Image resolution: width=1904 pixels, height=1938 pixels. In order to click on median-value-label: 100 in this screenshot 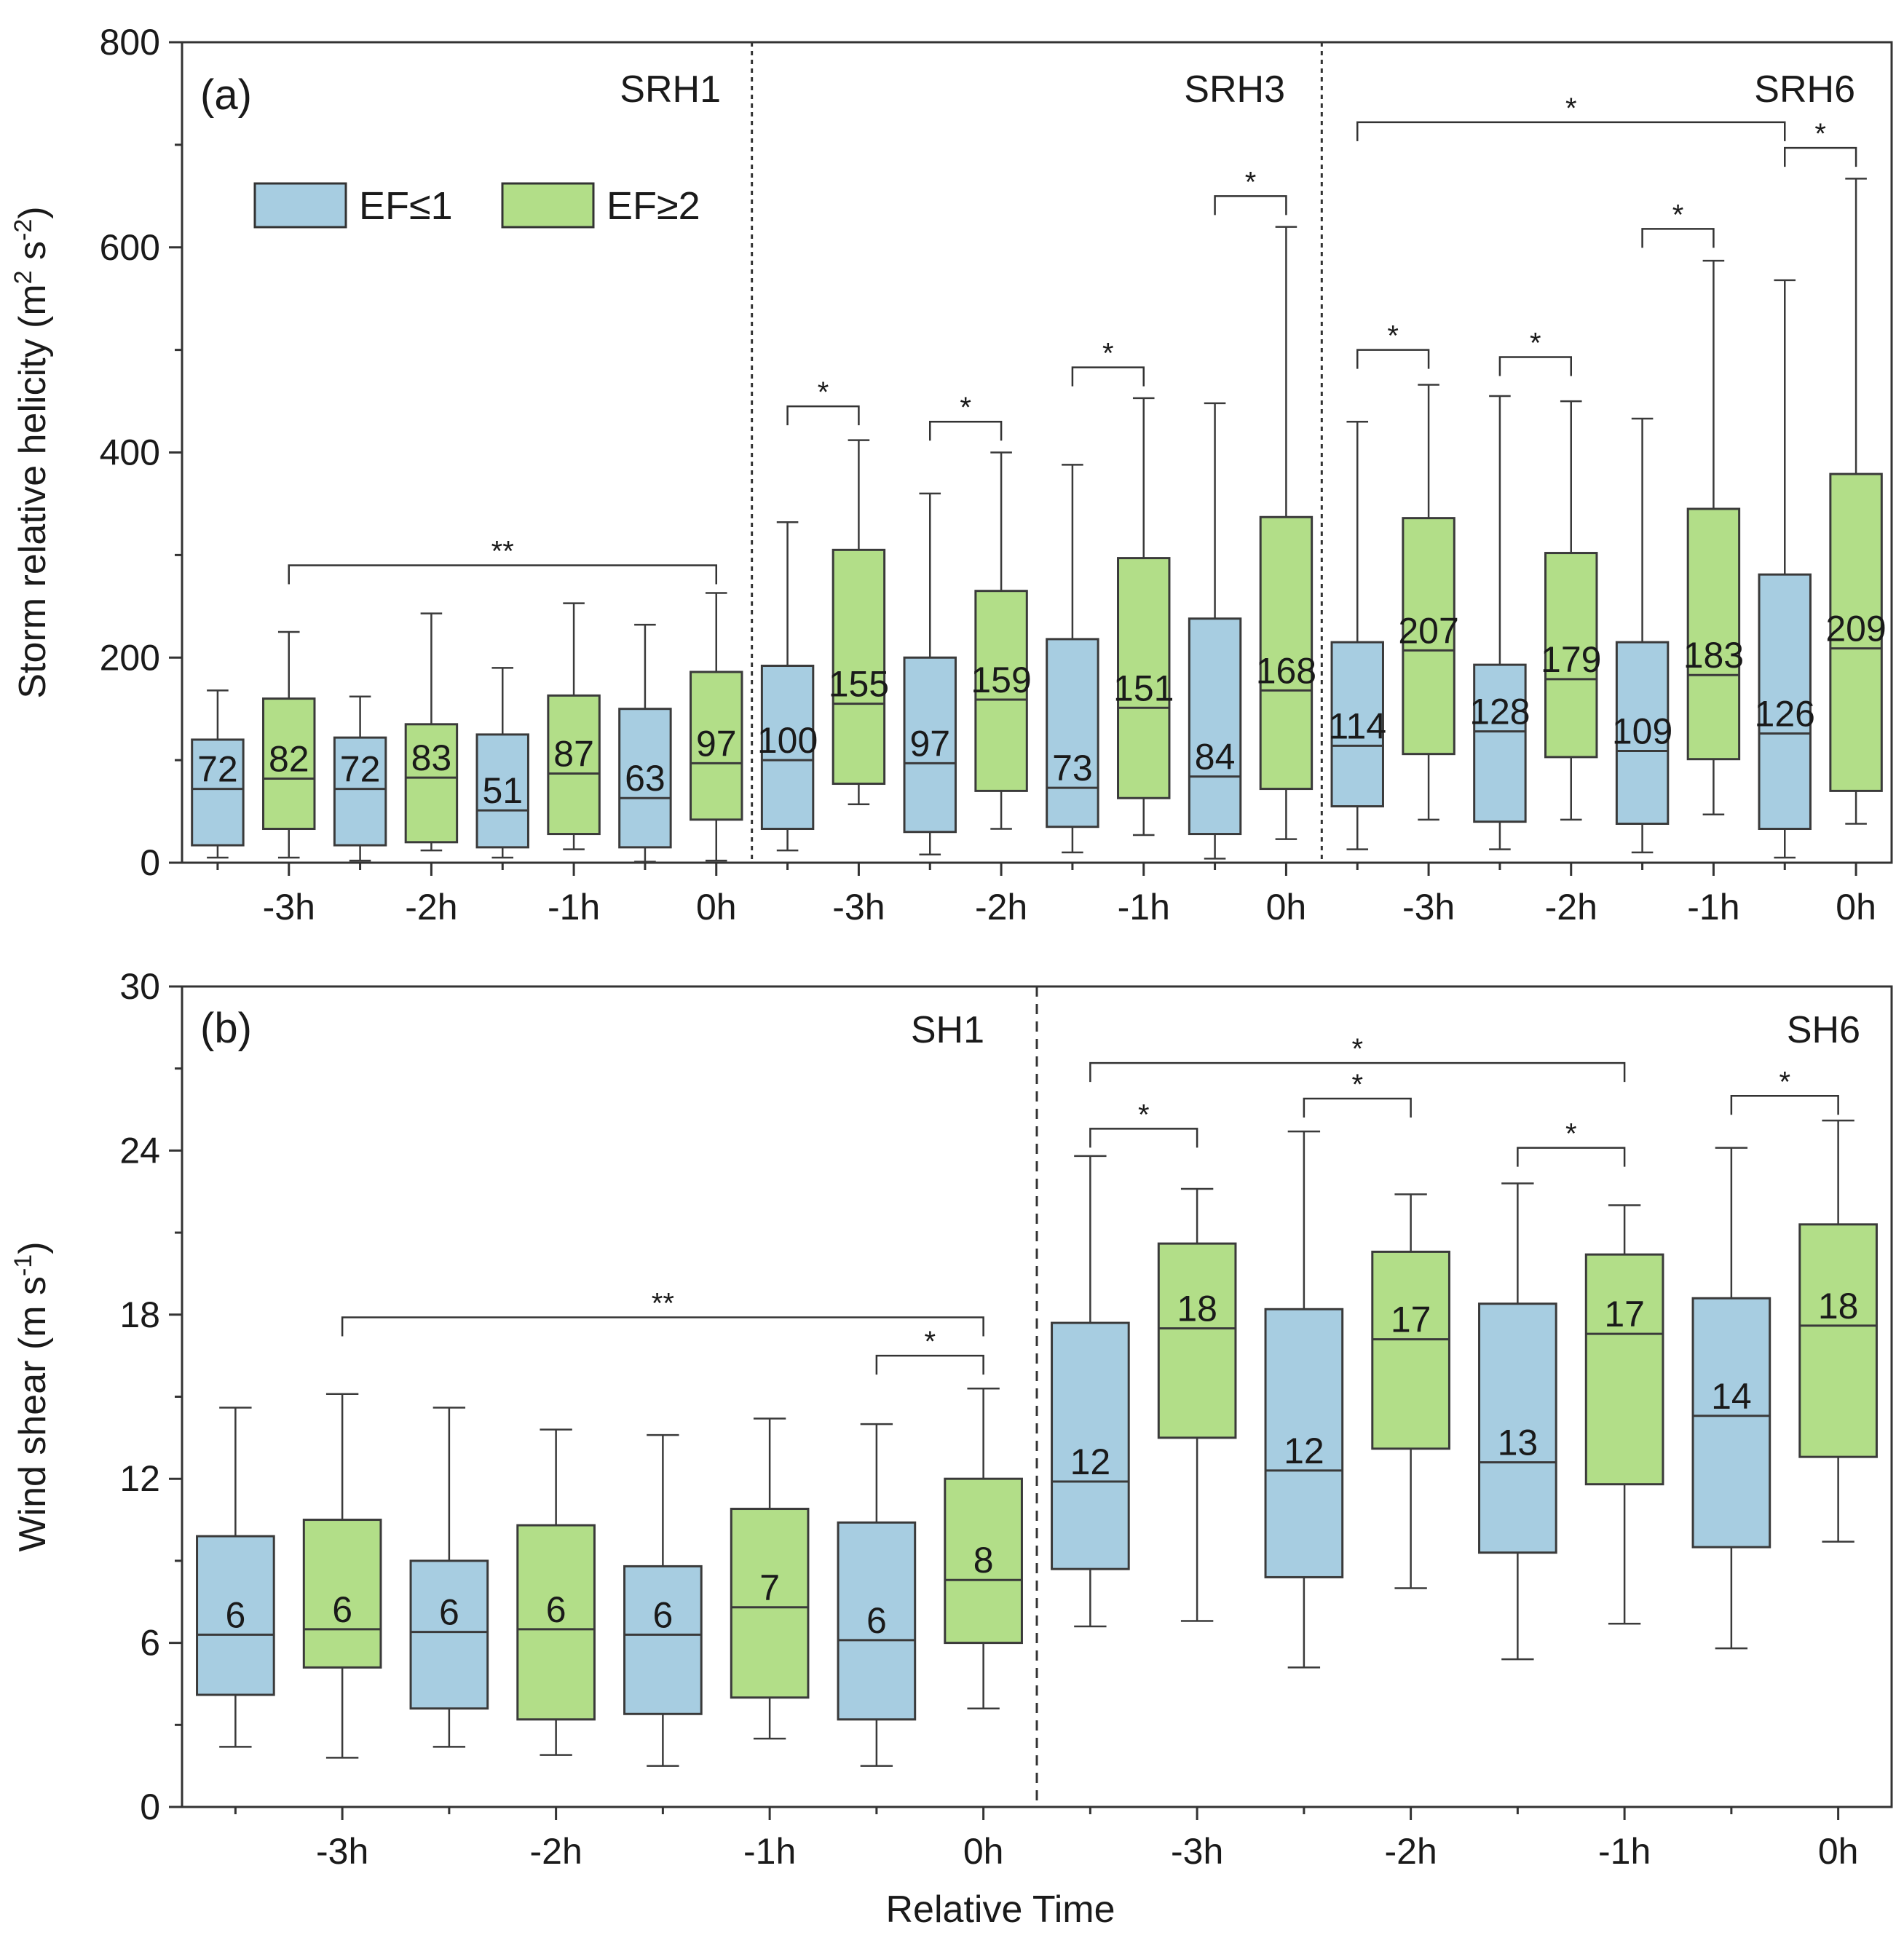, I will do `click(787, 740)`.